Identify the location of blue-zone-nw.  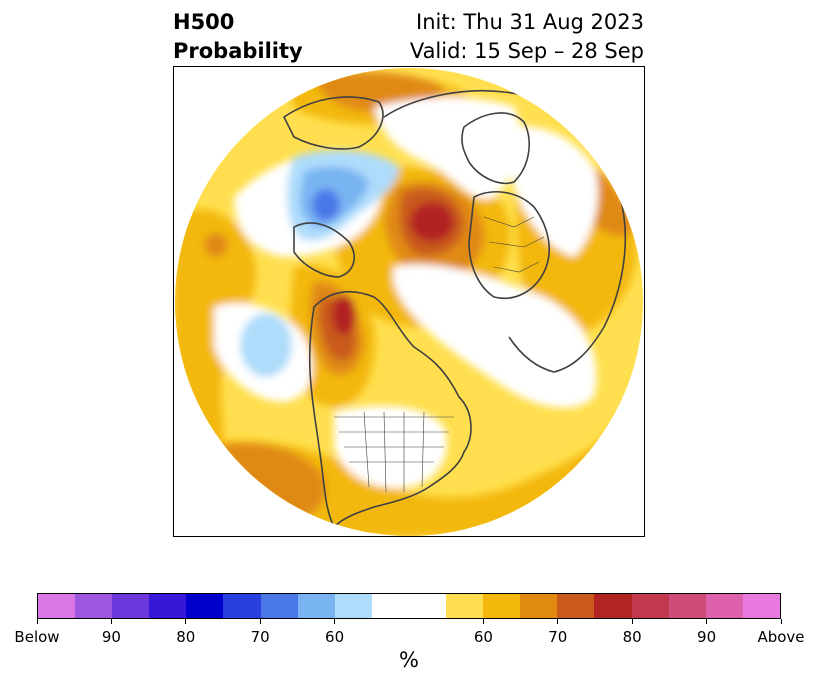
(326, 205).